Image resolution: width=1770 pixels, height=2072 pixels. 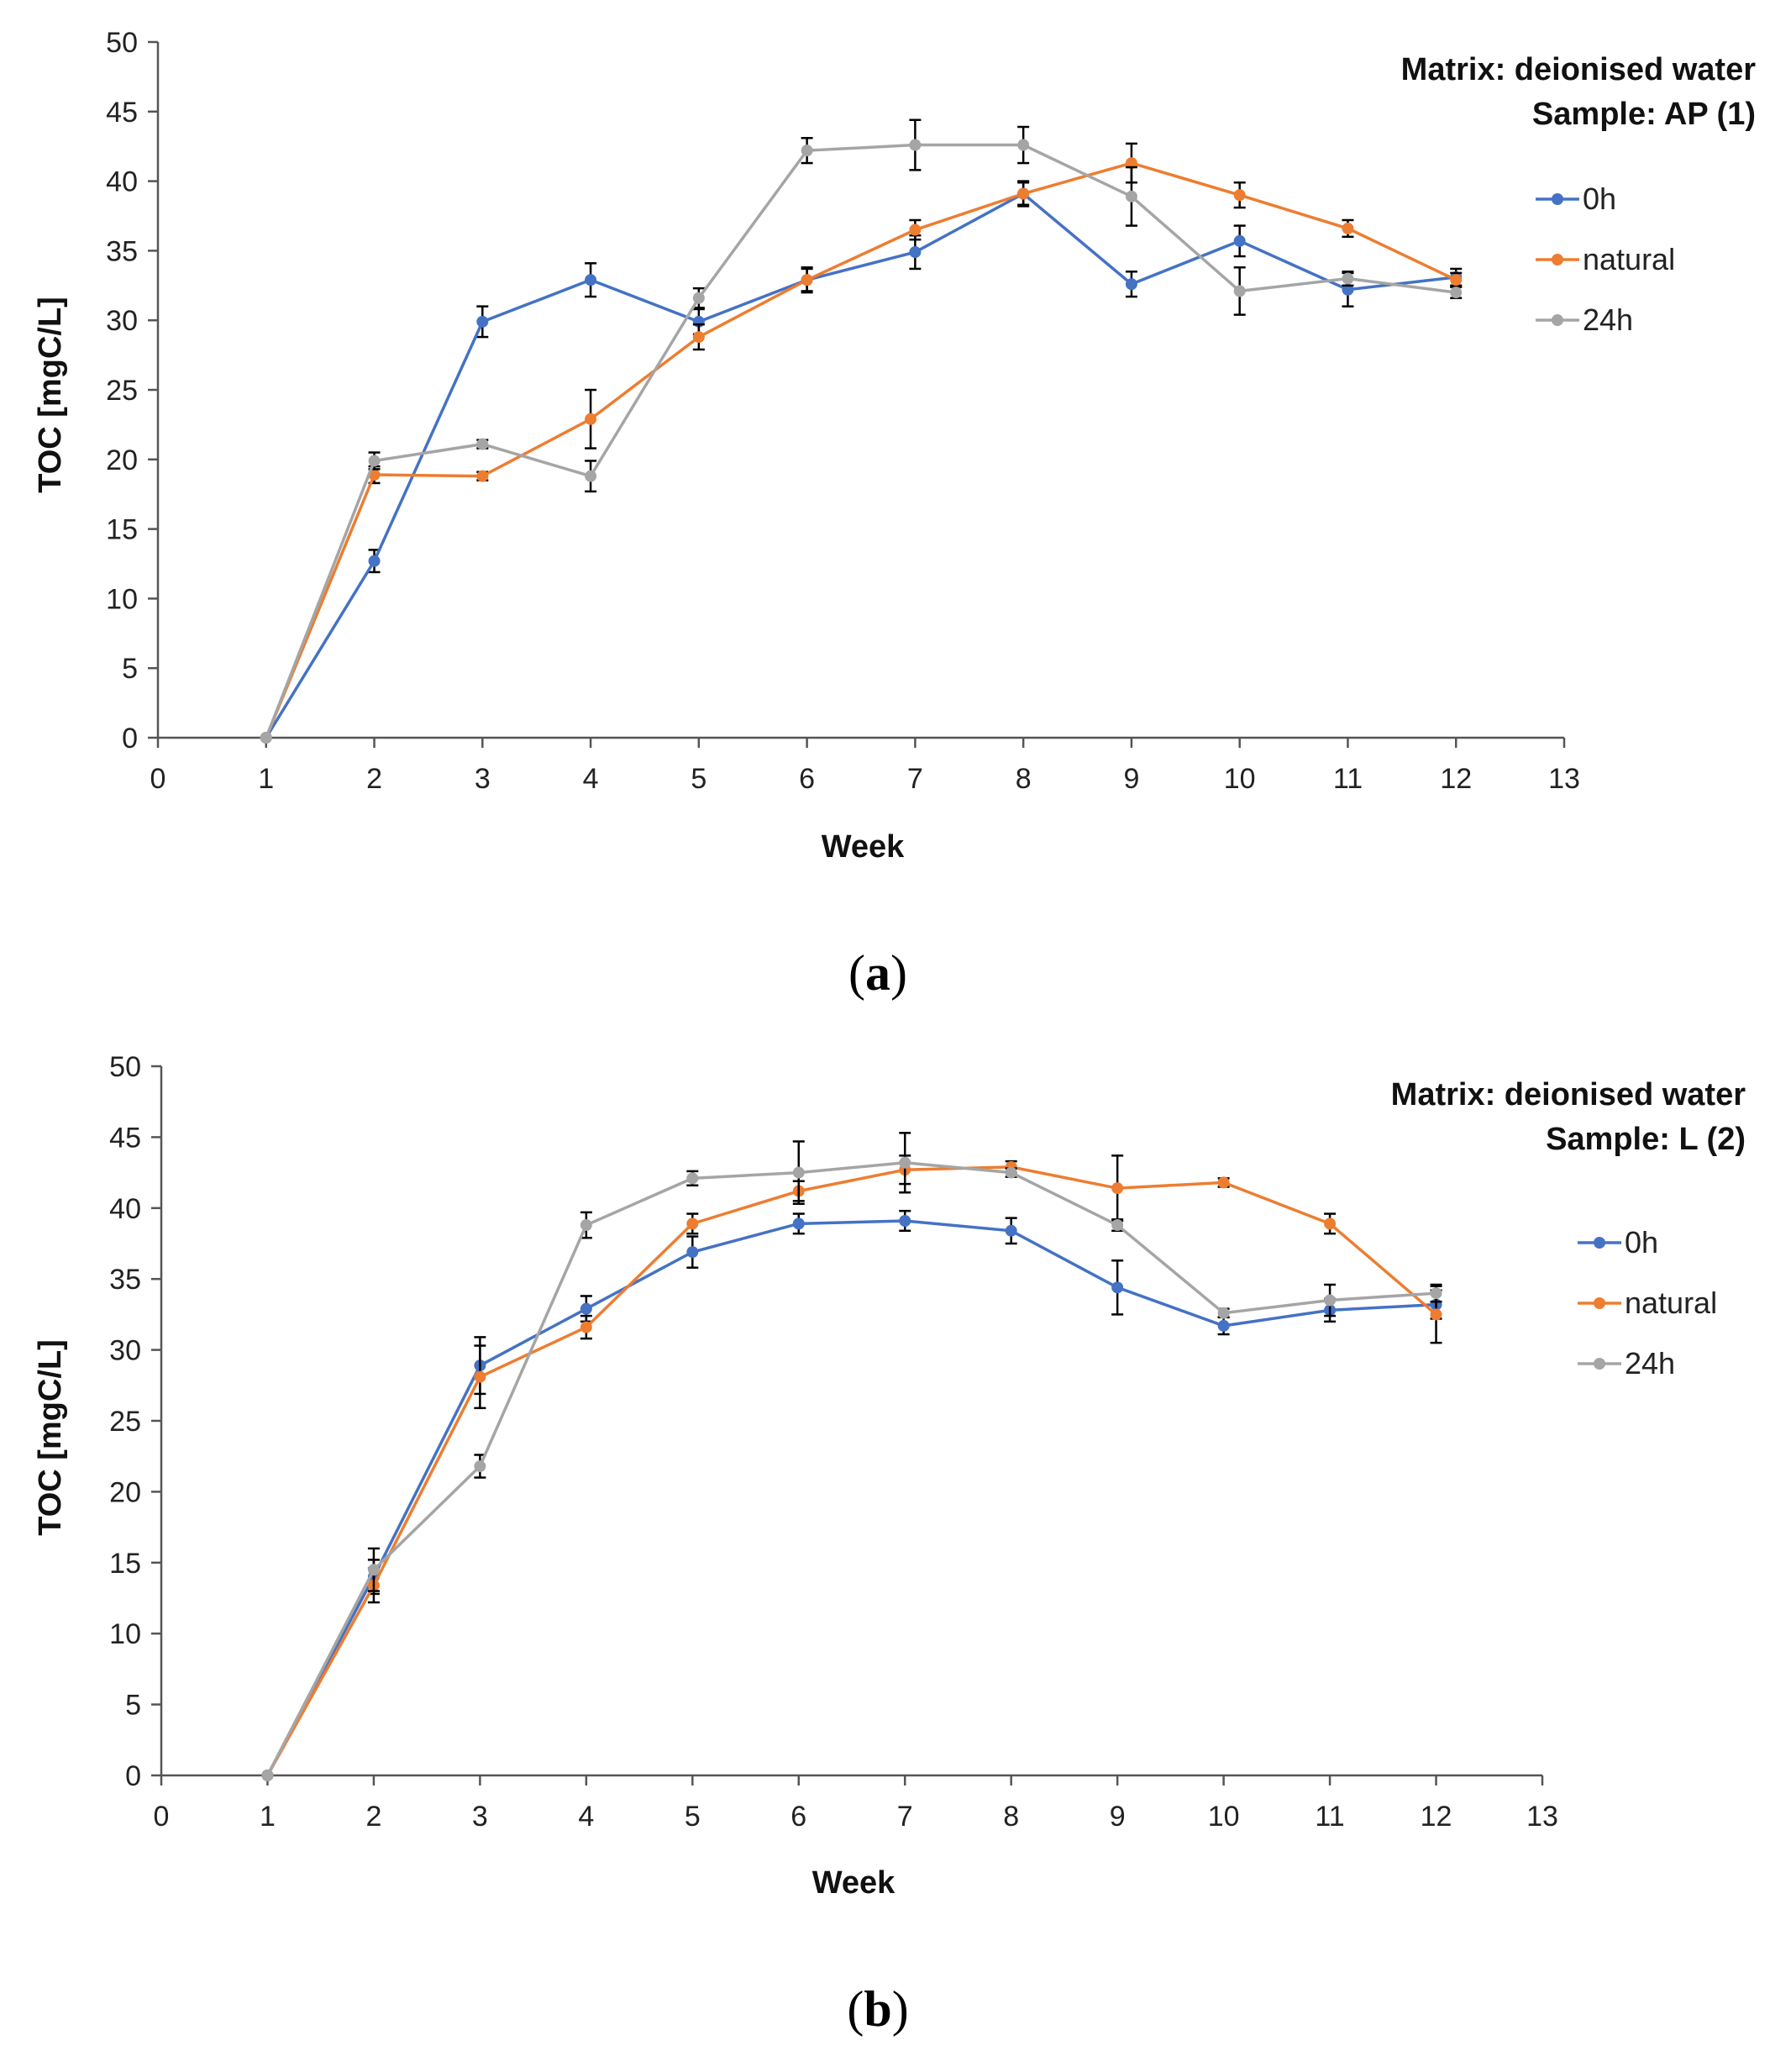 What do you see at coordinates (122, 113) in the screenshot?
I see `chart-a-y-tick-label: 45` at bounding box center [122, 113].